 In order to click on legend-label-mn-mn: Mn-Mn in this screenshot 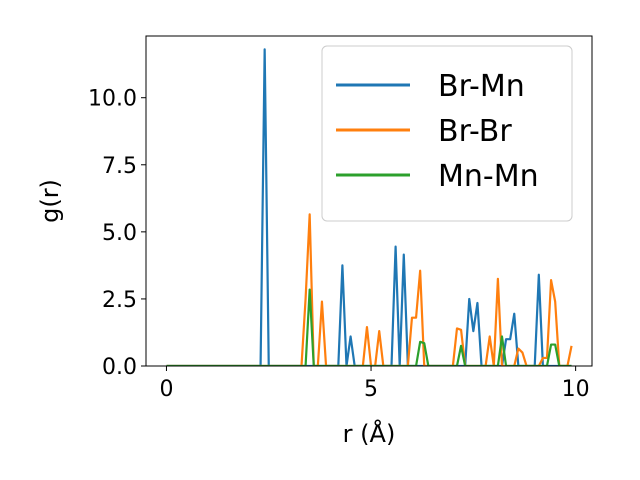, I will do `click(488, 176)`.